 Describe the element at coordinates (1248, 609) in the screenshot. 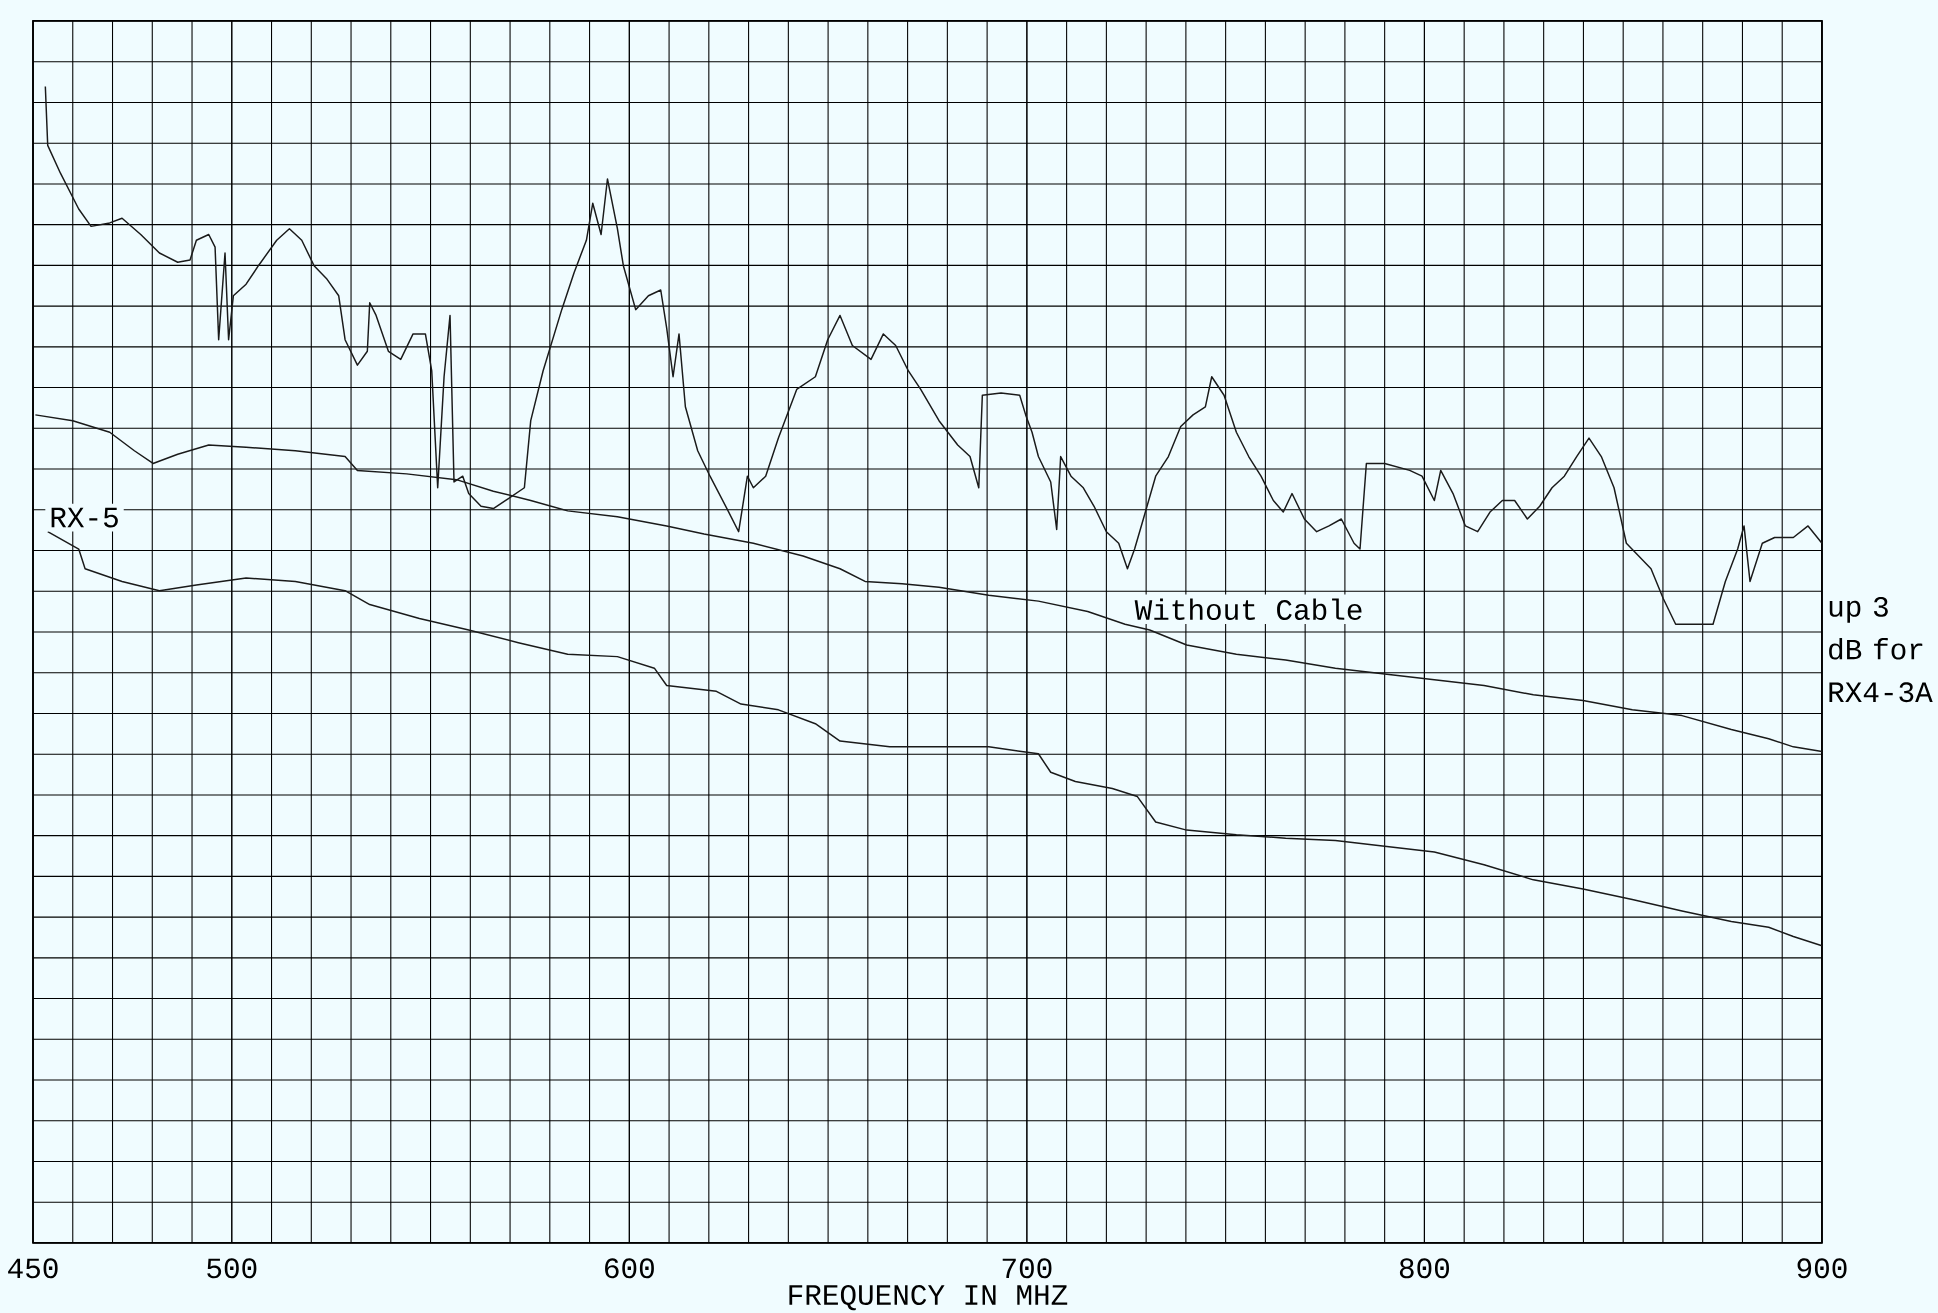

I see `series-label: Without Cable` at that location.